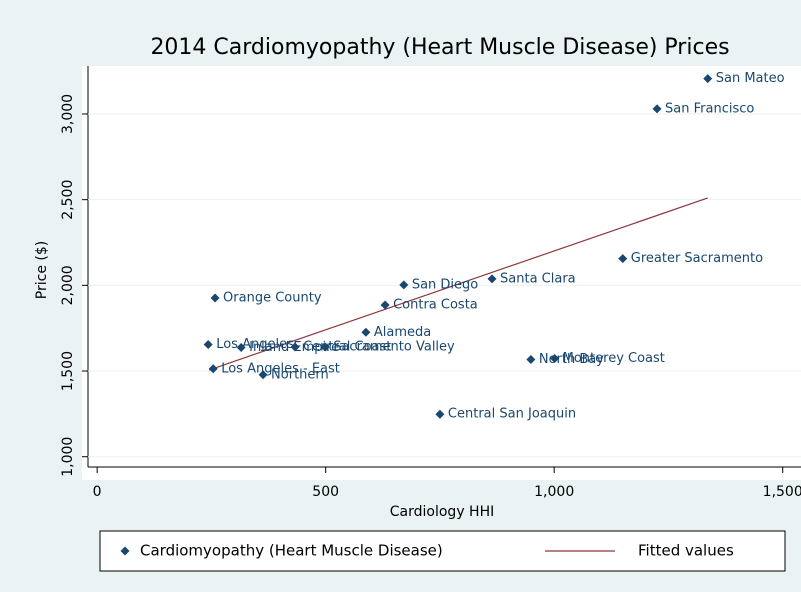 The height and width of the screenshot is (592, 801). What do you see at coordinates (686, 551) in the screenshot?
I see `legend-label: Fitted values` at bounding box center [686, 551].